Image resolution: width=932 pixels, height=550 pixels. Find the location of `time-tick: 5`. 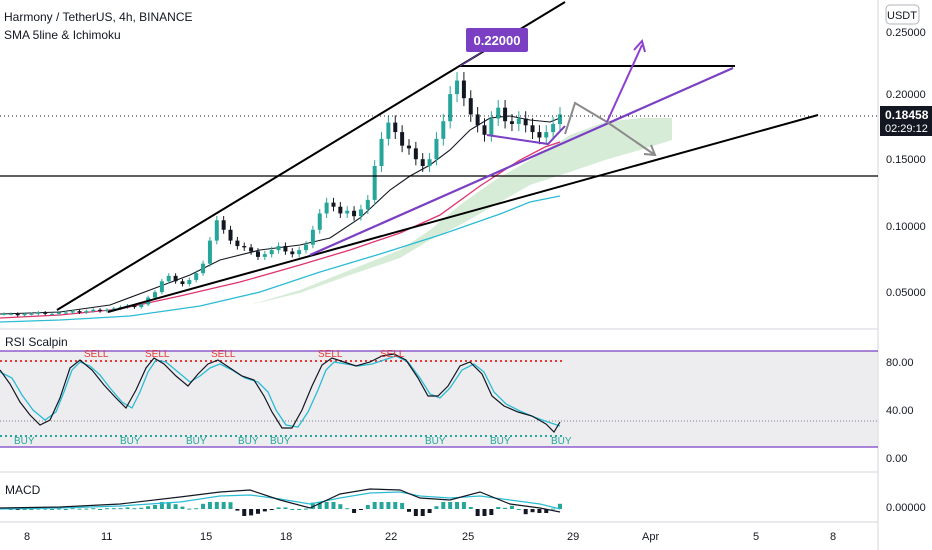

time-tick: 5 is located at coordinates (756, 537).